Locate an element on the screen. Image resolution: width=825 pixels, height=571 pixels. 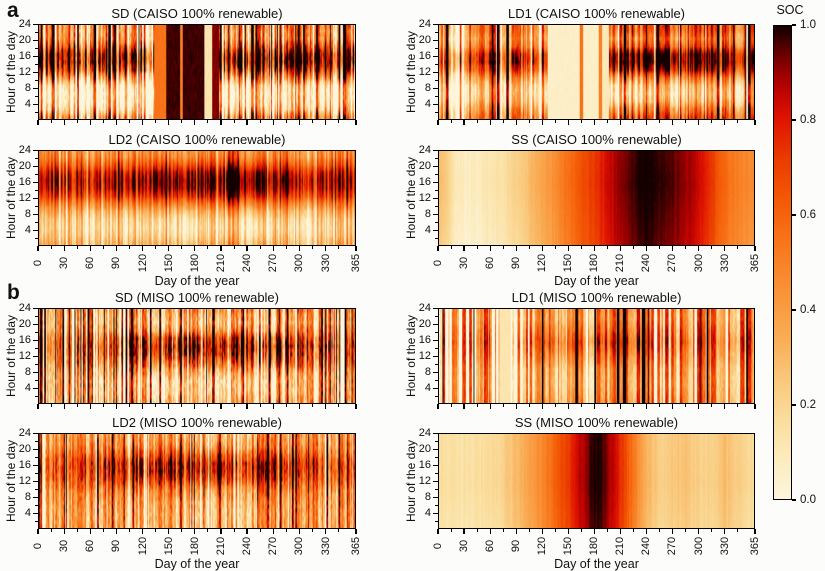
heatmap-ld1-caiso is located at coordinates (596, 72).